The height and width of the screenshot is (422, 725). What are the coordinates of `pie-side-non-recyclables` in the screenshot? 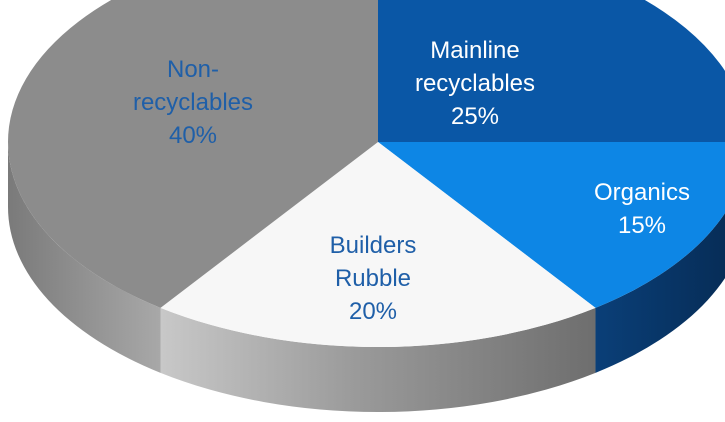 It's located at (84, 257).